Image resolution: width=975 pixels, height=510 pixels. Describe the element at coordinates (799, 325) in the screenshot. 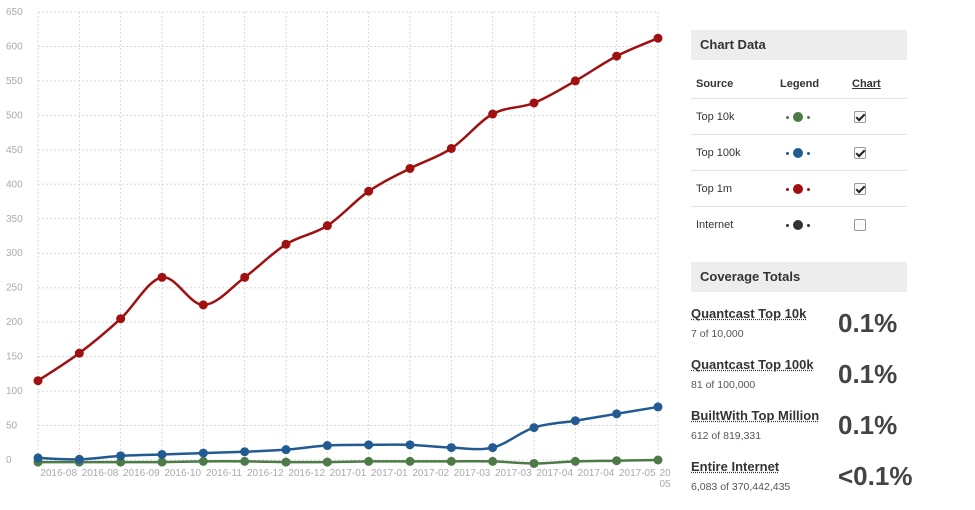

I see `coverage-row-top10k: Quantcast Top 10k 7 of 10,000 0.1%` at that location.